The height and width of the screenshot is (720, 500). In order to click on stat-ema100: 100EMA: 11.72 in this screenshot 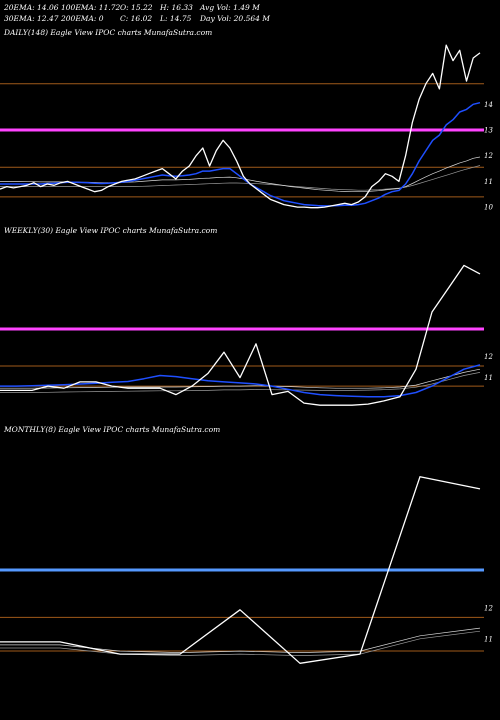, I will do `click(91, 7)`.